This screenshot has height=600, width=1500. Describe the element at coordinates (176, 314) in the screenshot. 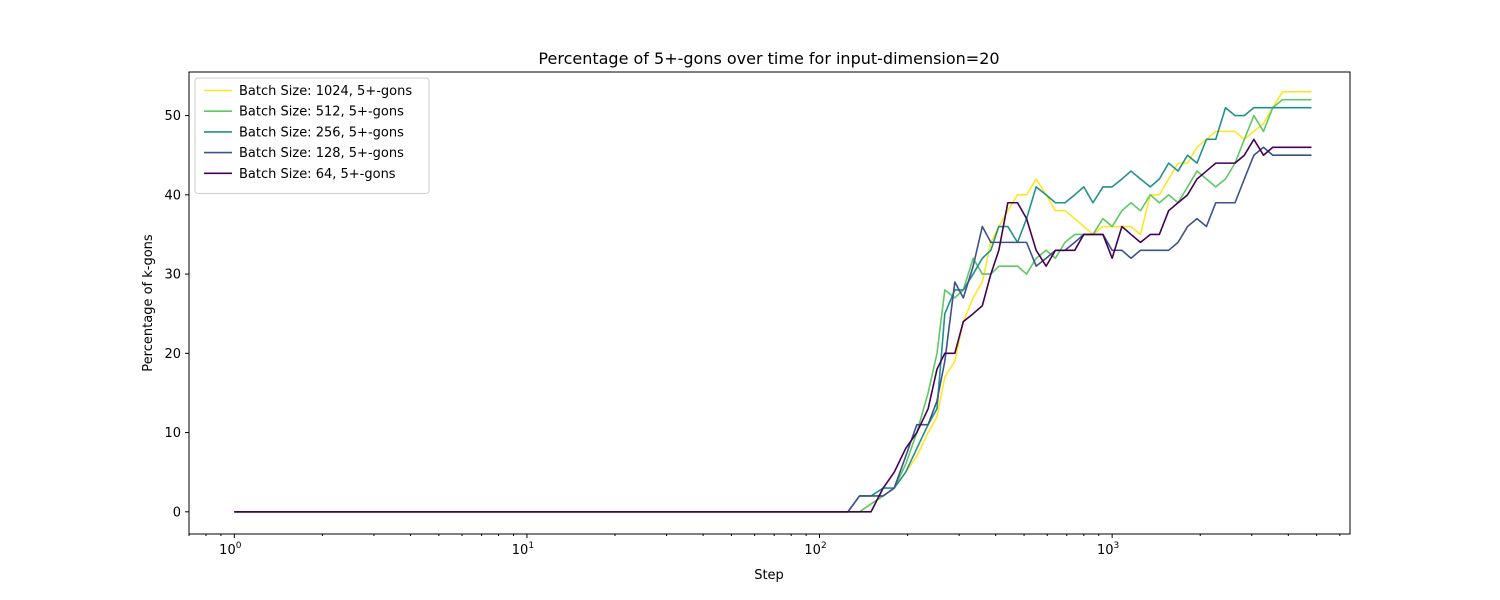

I see `y-axis: 0 10 20 30 40 50` at that location.